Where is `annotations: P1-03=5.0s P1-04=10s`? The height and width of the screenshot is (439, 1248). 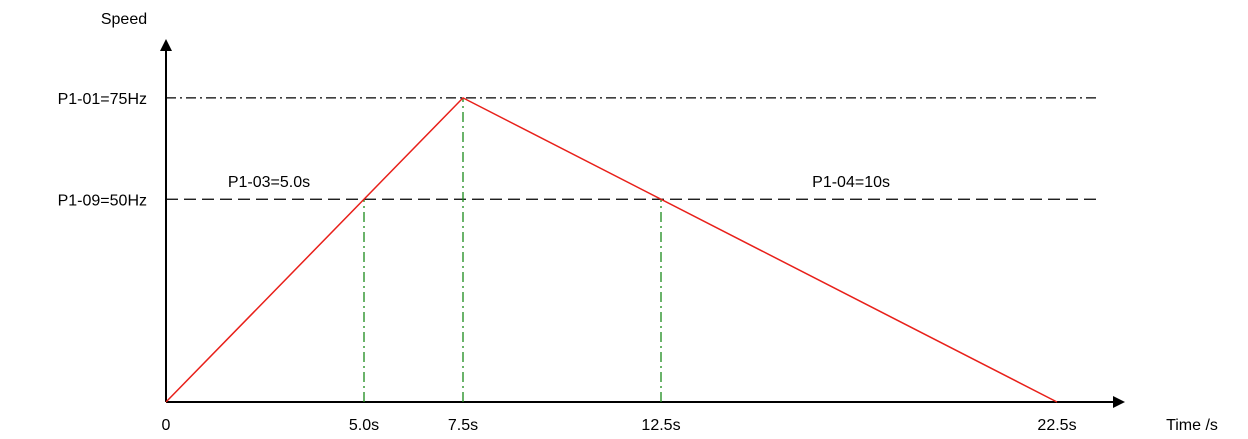 annotations: P1-03=5.0s P1-04=10s is located at coordinates (559, 182).